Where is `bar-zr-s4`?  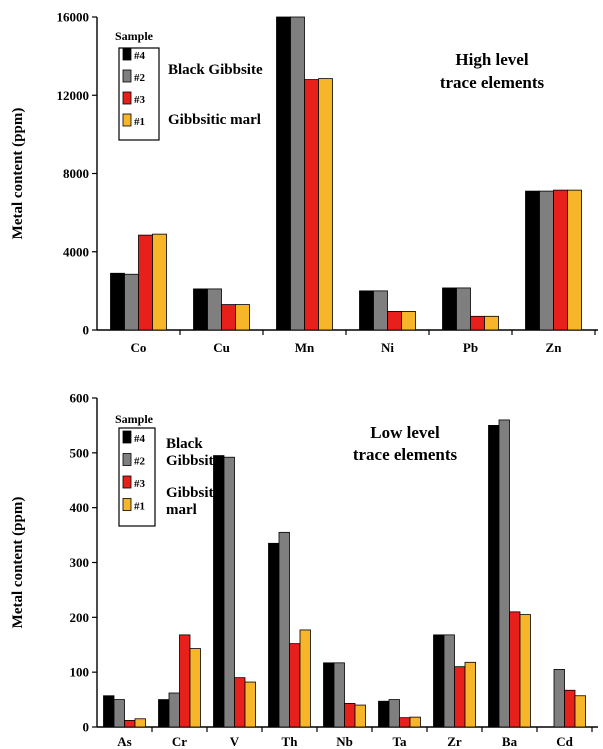 bar-zr-s4 is located at coordinates (439, 681).